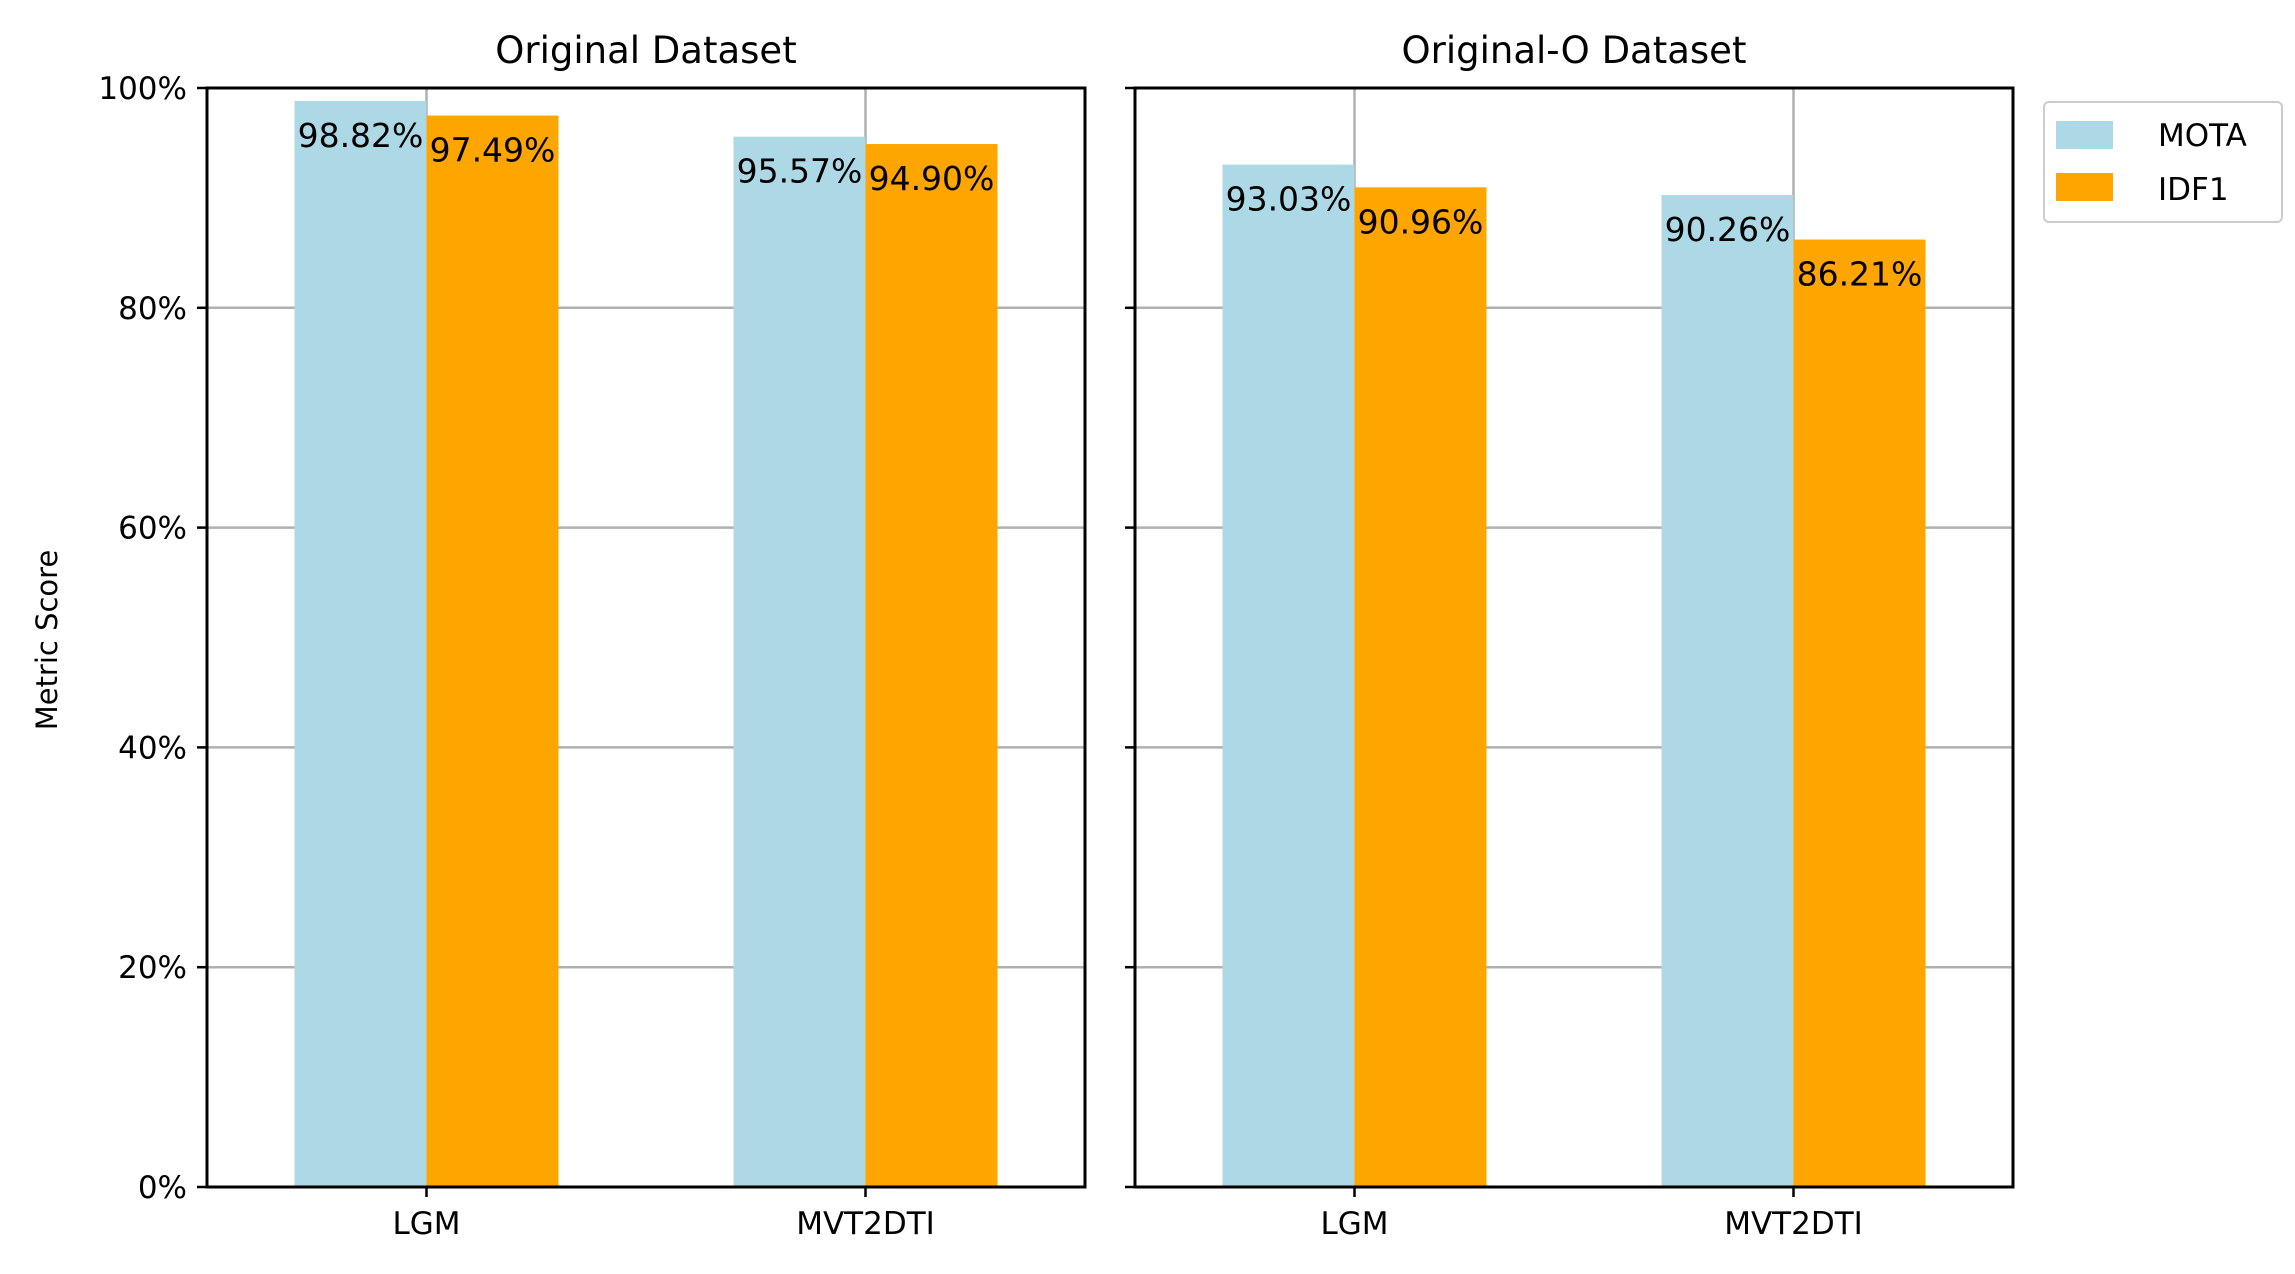 The image size is (2295, 1274). What do you see at coordinates (361, 135) in the screenshot?
I see `data-label-mota-lgm: 98.82%` at bounding box center [361, 135].